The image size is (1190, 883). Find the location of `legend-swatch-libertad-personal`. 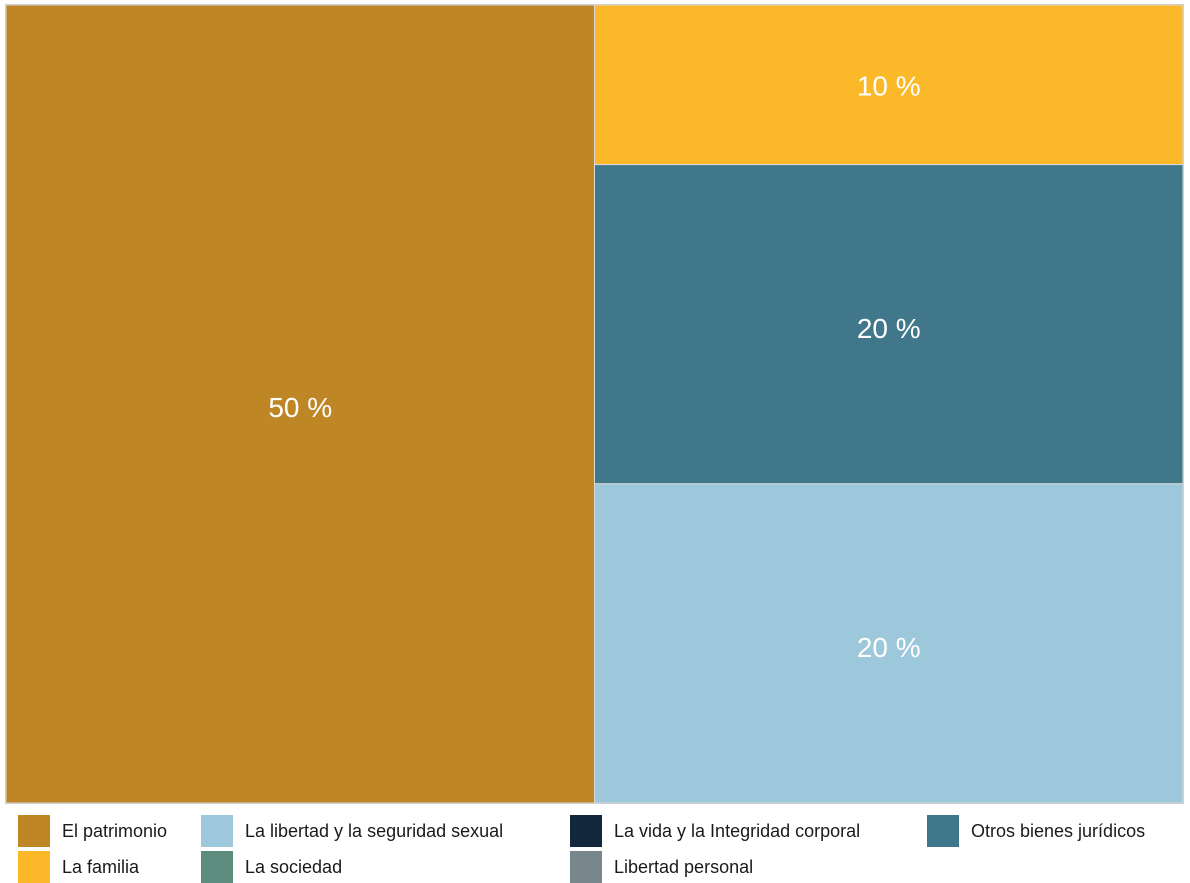

legend-swatch-libertad-personal is located at coordinates (586, 867).